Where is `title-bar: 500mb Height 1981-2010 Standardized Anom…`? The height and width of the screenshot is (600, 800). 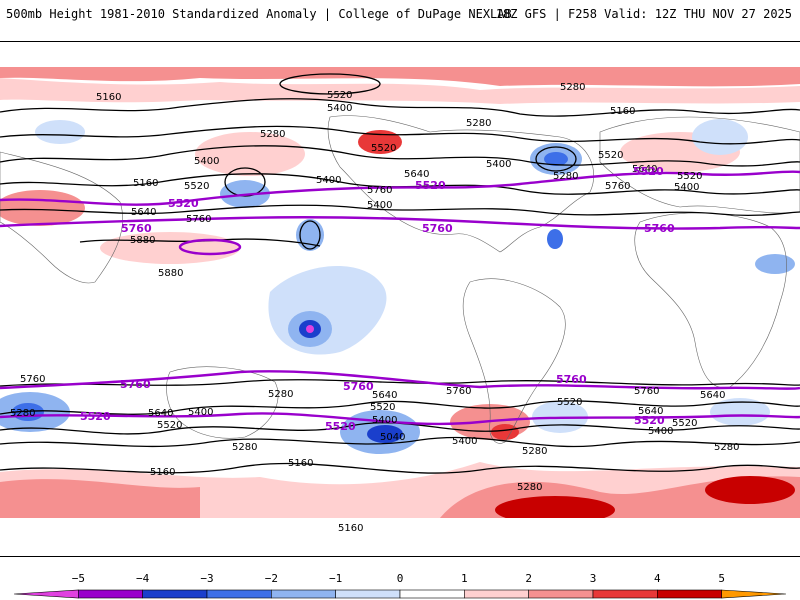 title-bar: 500mb Height 1981-2010 Standardized Anom… is located at coordinates (400, 15).